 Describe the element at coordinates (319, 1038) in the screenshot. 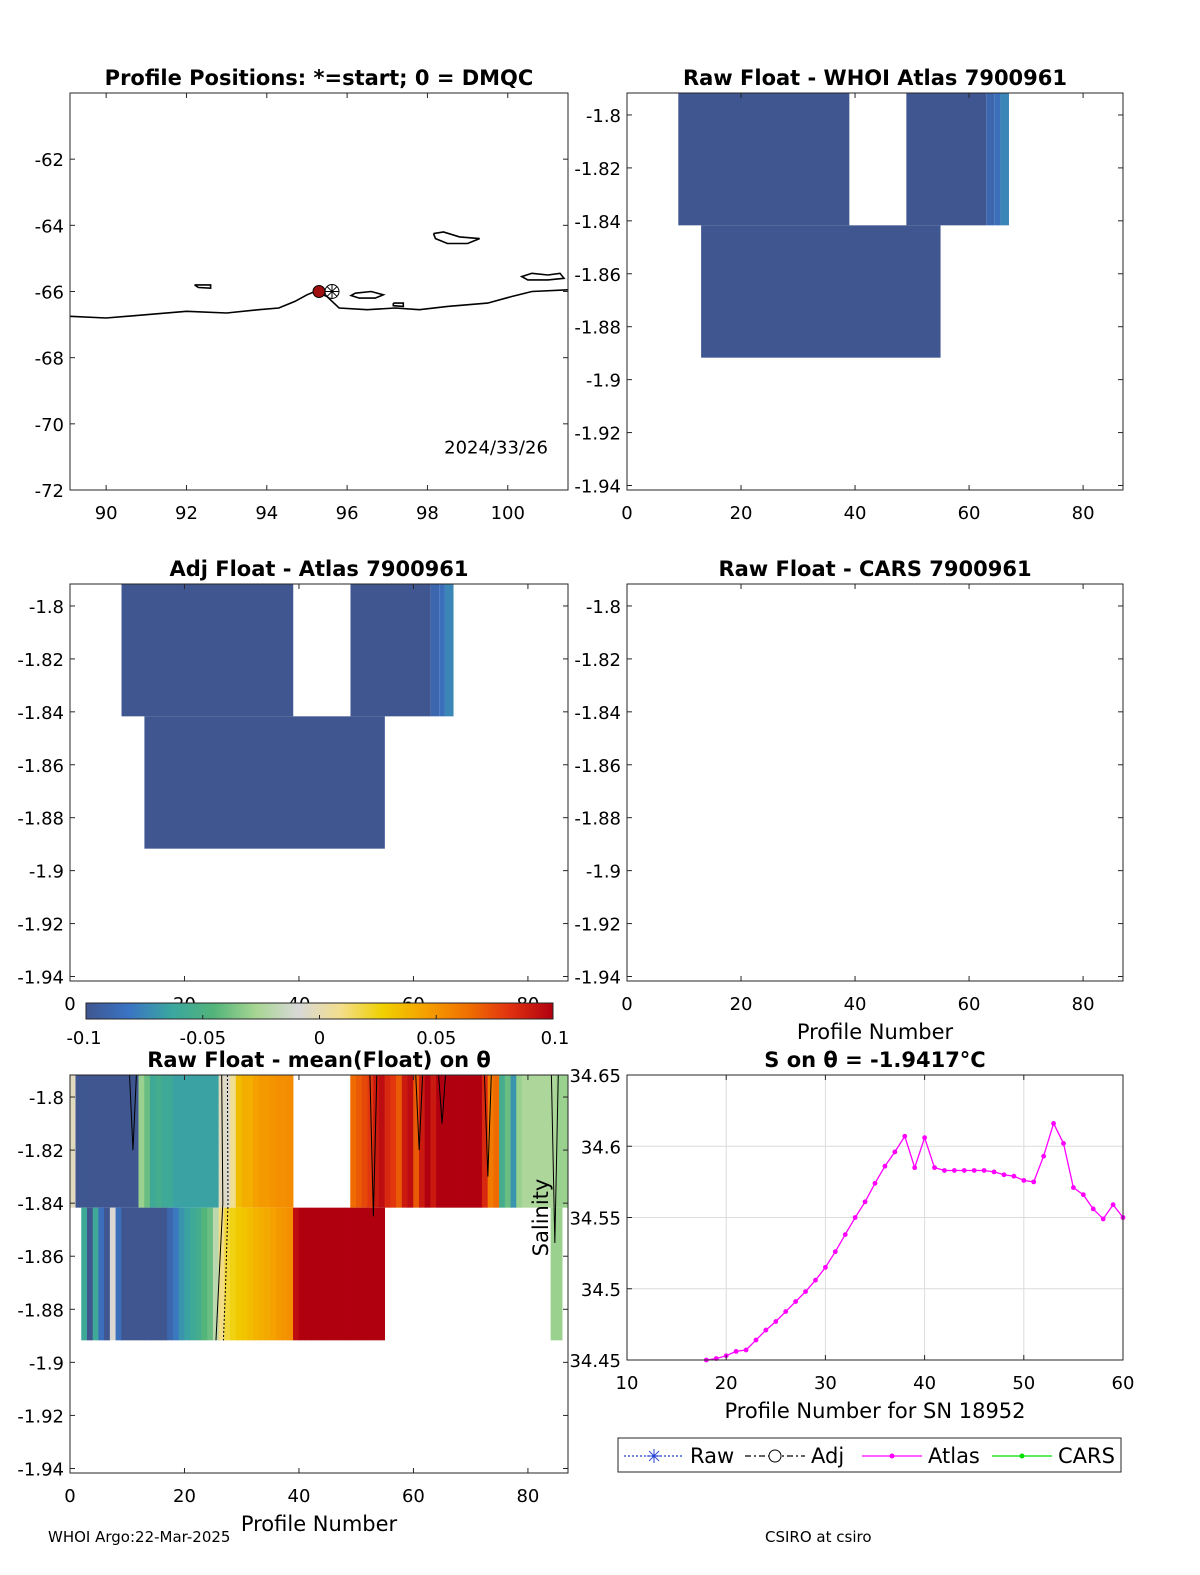

I see `colorbar-tick-label: 0` at that location.